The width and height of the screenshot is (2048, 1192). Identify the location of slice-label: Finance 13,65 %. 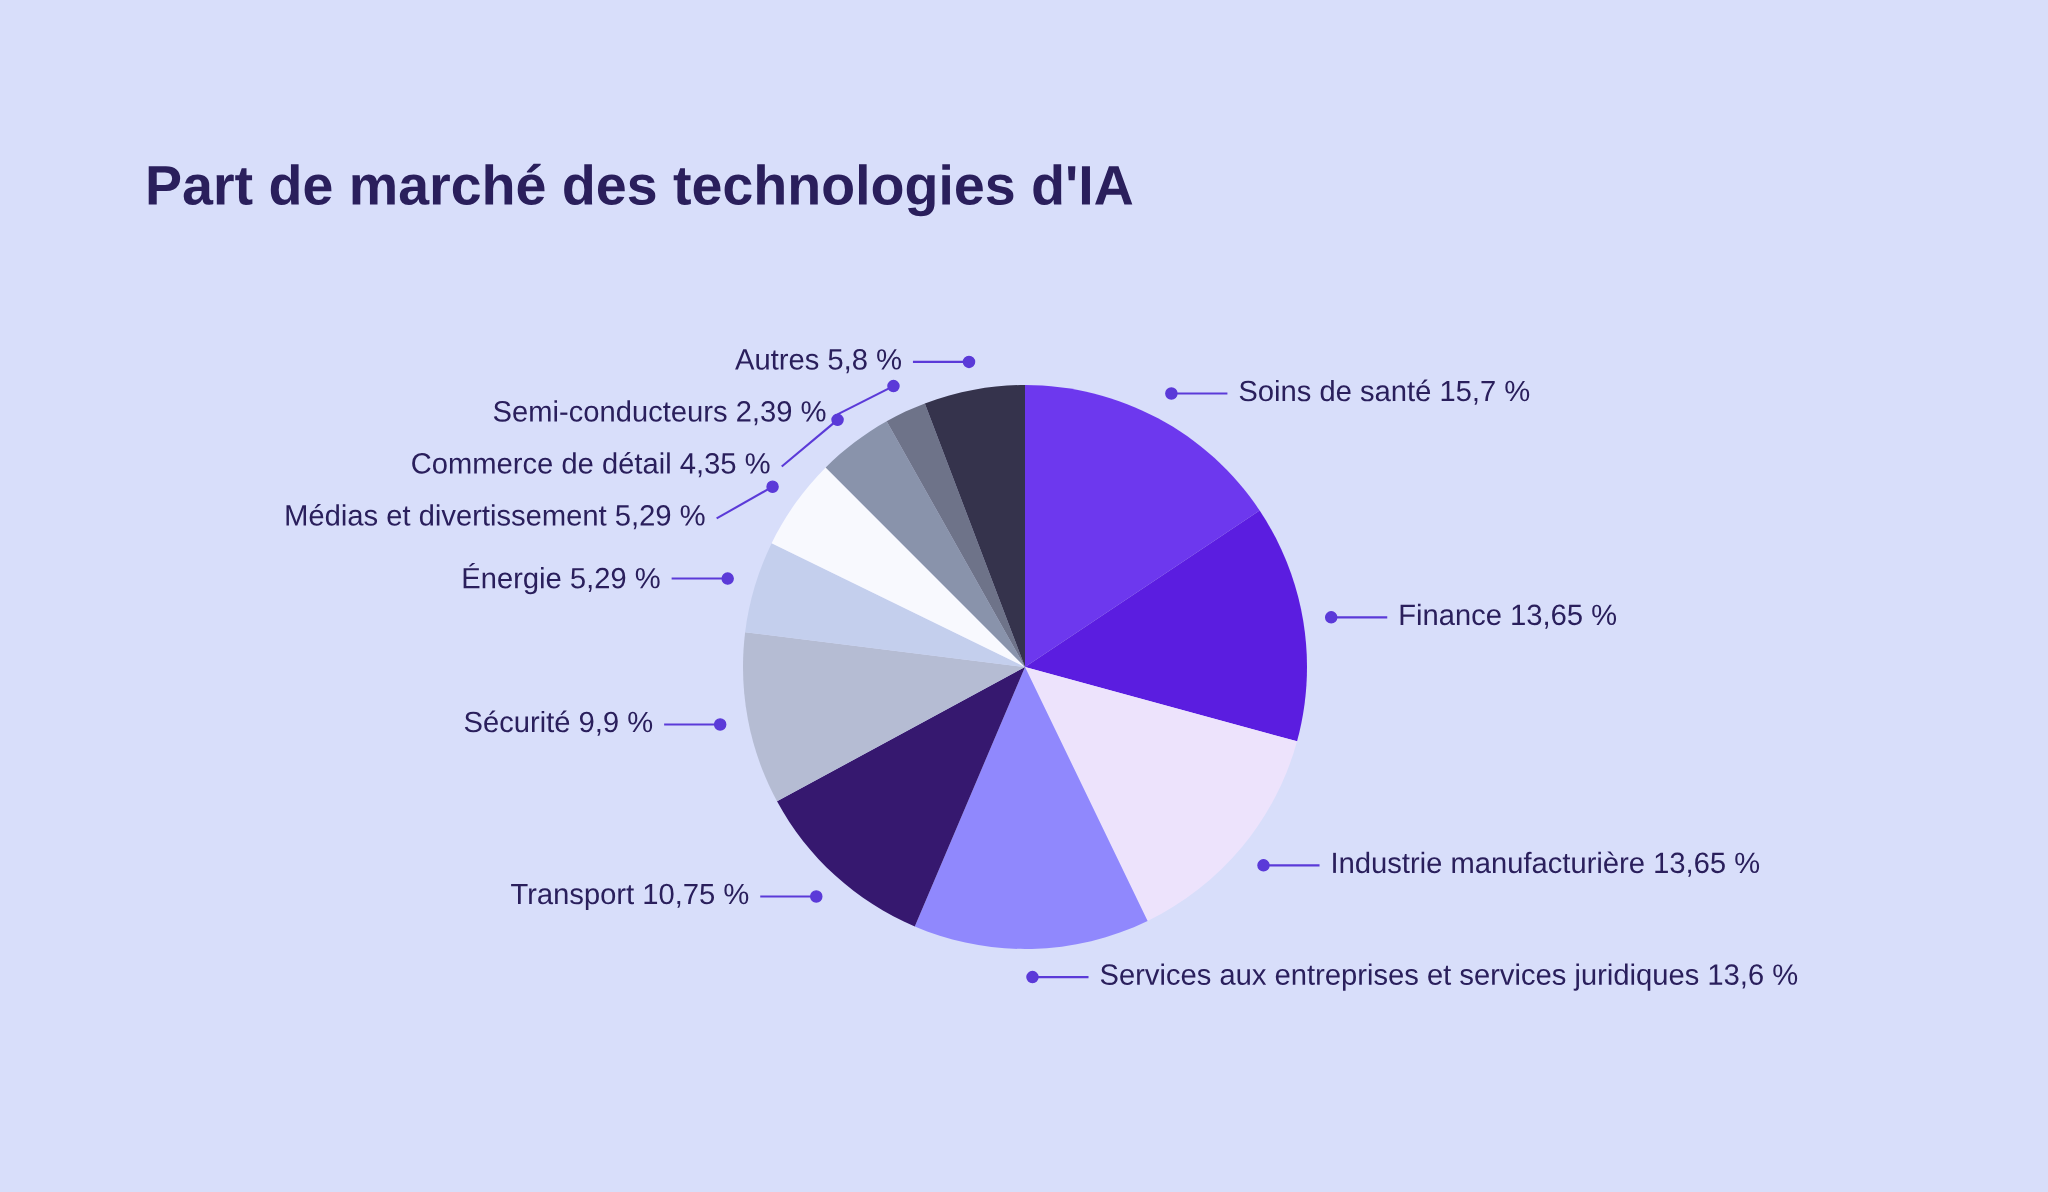
(1508, 616).